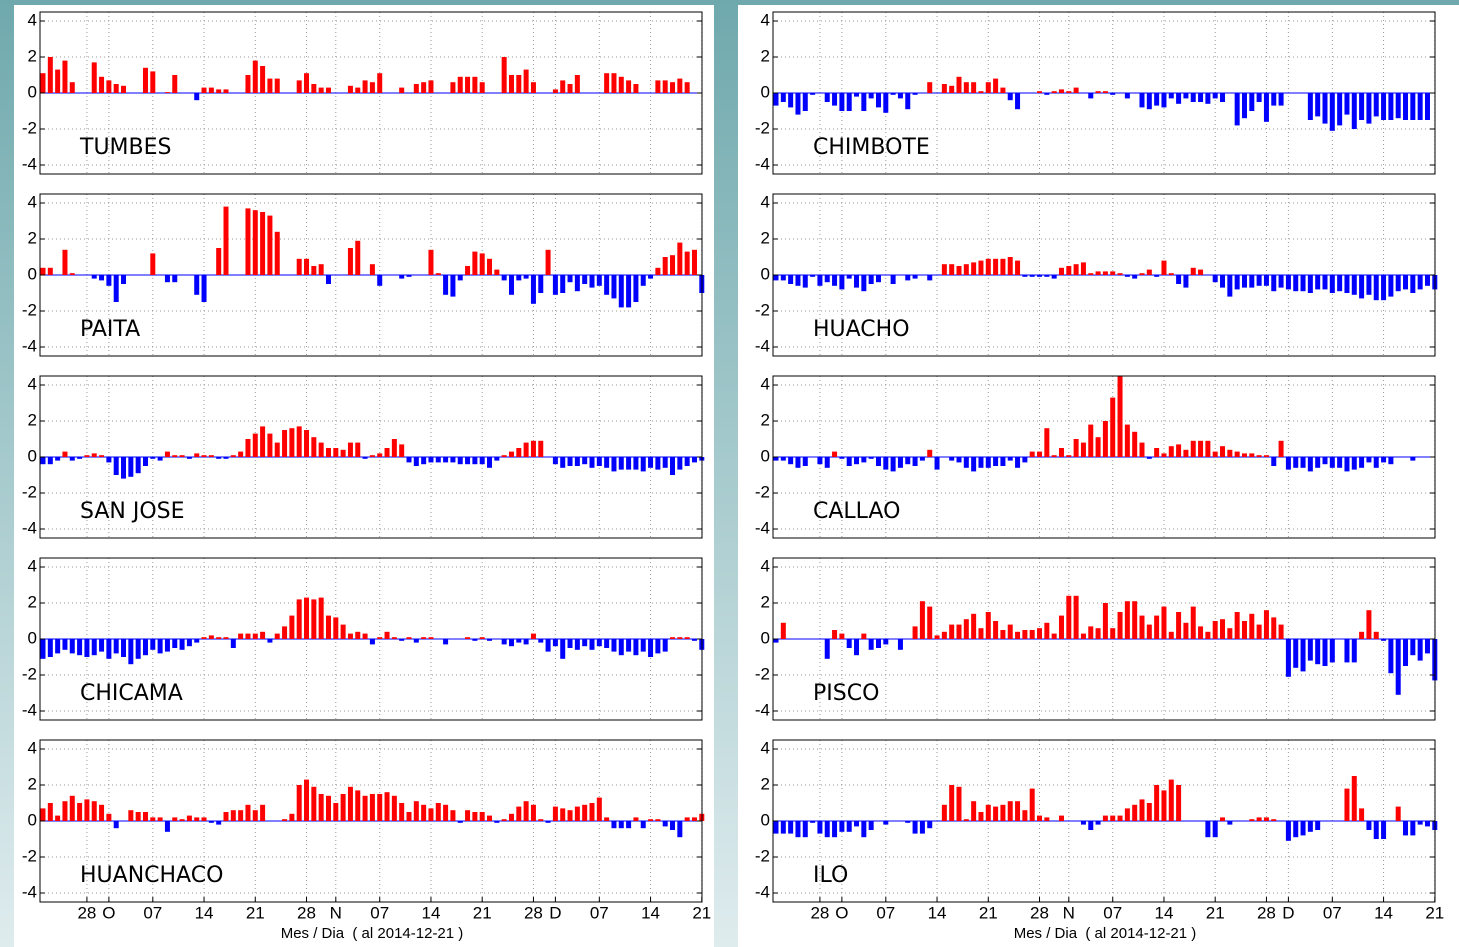  Describe the element at coordinates (29, 345) in the screenshot. I see `y-tick-label: -4` at that location.